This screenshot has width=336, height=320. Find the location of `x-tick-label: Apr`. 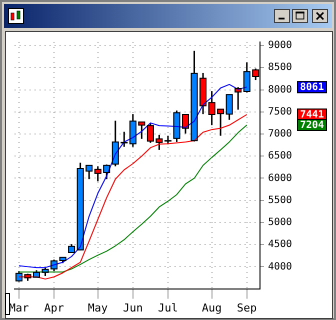

x-tick-label: Apr is located at coordinates (54, 307).